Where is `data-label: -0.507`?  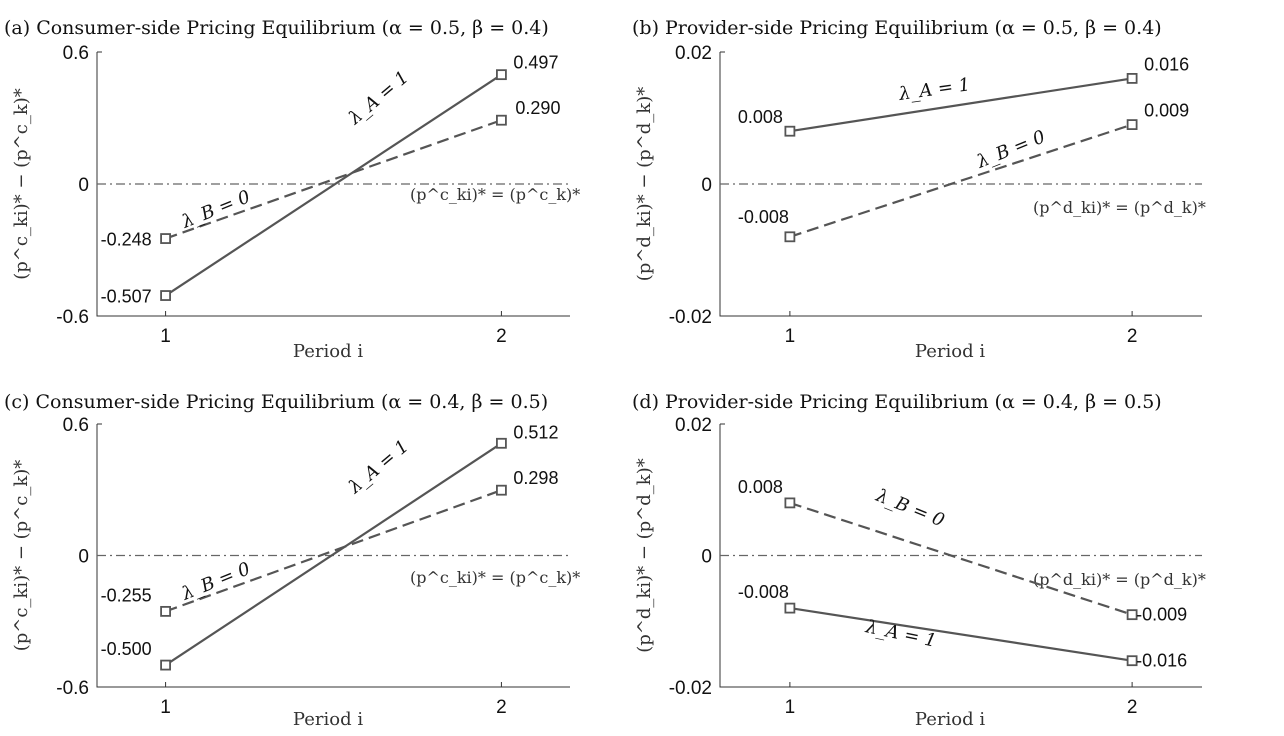
data-label: -0.507 is located at coordinates (126, 297).